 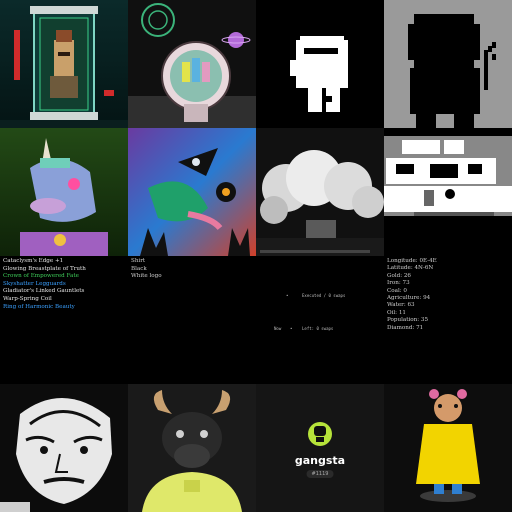 I want to click on nft-tile-pixel-helmet, so click(x=320, y=64).